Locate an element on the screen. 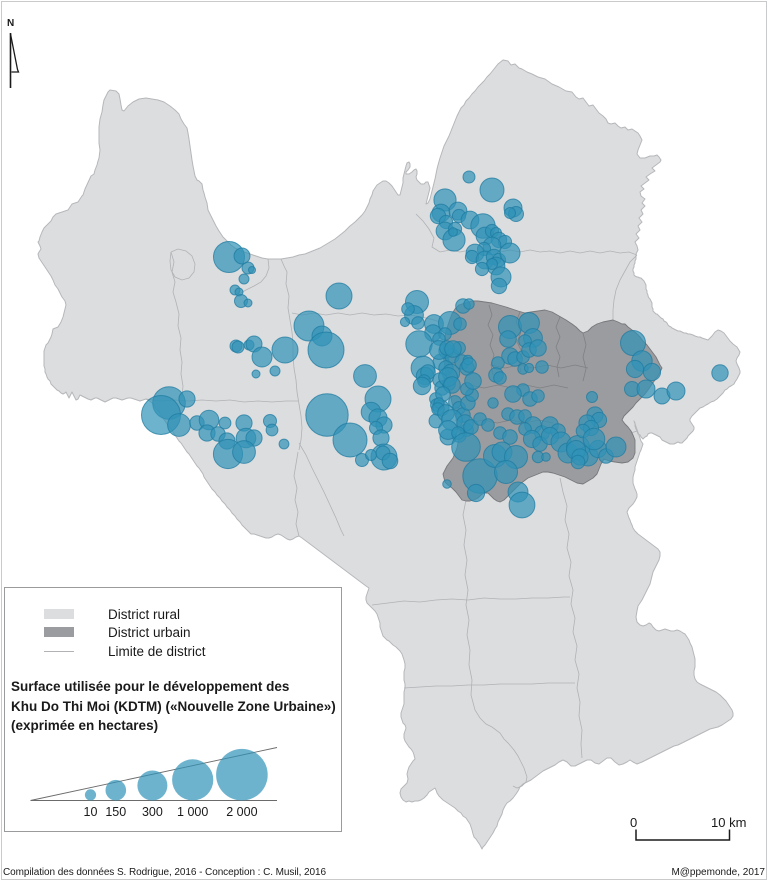 This screenshot has width=768, height=881. svg-text: N is located at coordinates (10, 23).